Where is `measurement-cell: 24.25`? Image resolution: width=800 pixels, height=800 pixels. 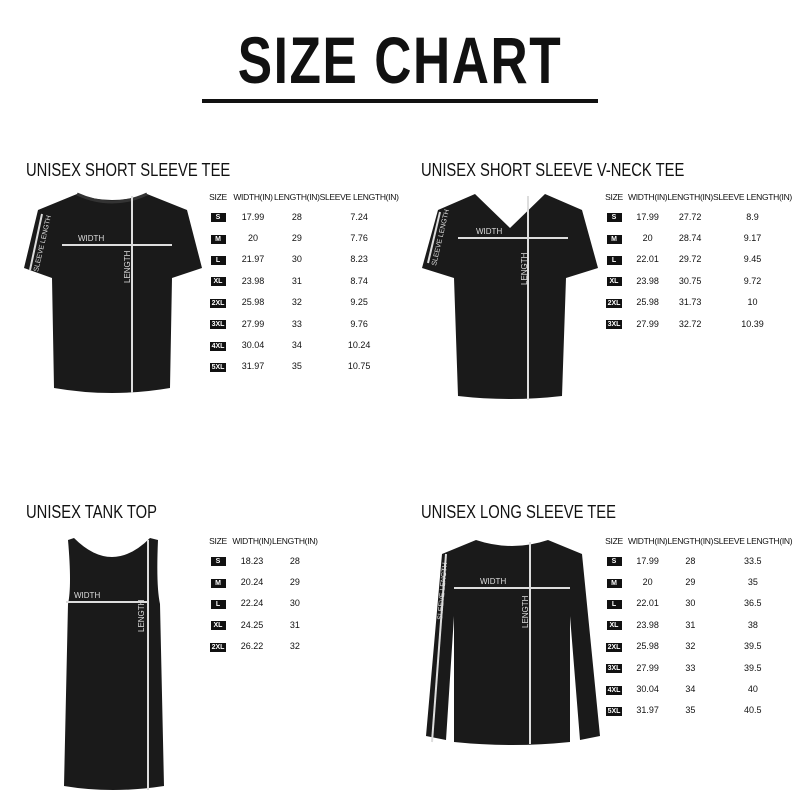
measurement-cell: 24.25 is located at coordinates (252, 624).